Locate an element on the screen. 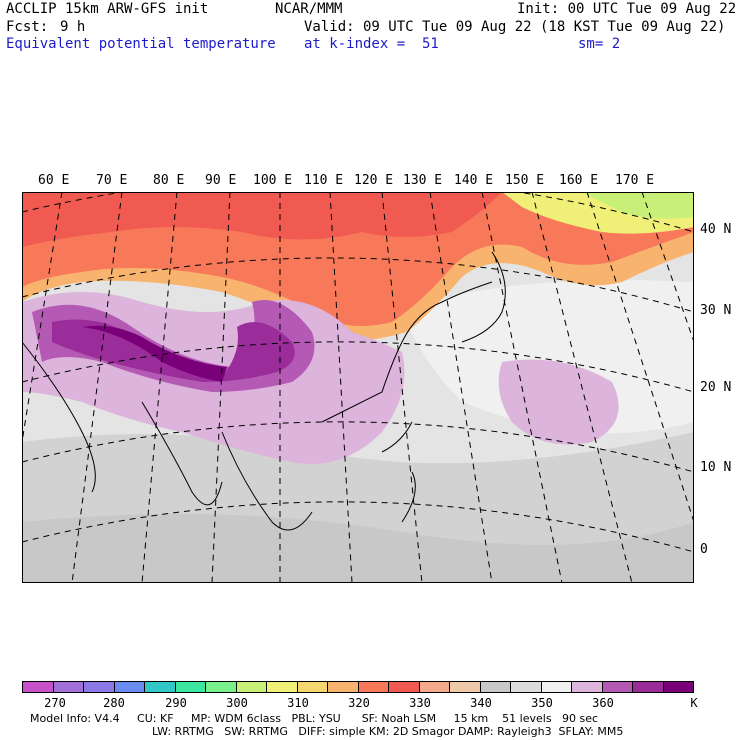 This screenshot has height=740, width=740. colorbar-tick: 360 is located at coordinates (603, 703).